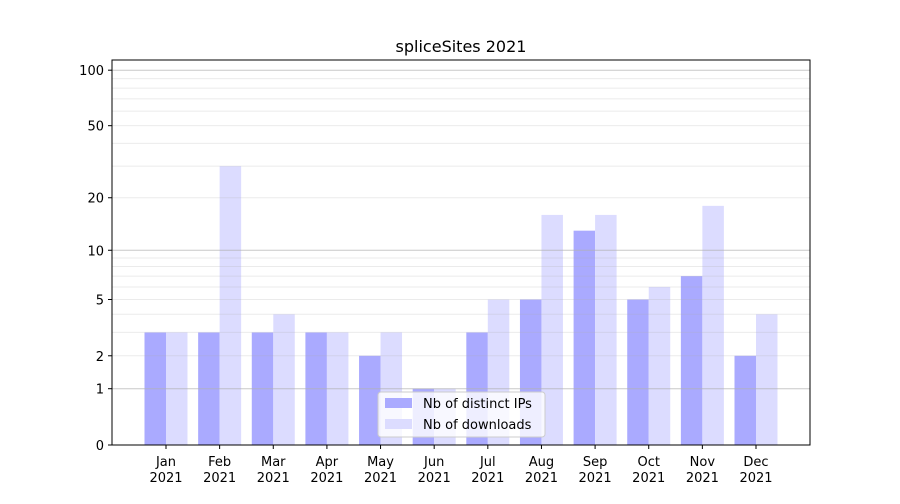 The image size is (900, 504). Describe the element at coordinates (100, 446) in the screenshot. I see `y-tick-label: 0` at that location.